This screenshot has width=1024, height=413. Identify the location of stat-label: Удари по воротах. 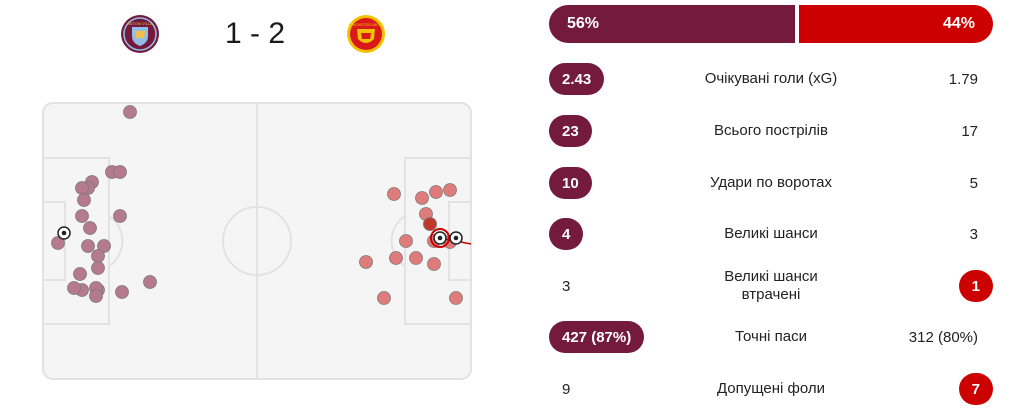
(770, 182).